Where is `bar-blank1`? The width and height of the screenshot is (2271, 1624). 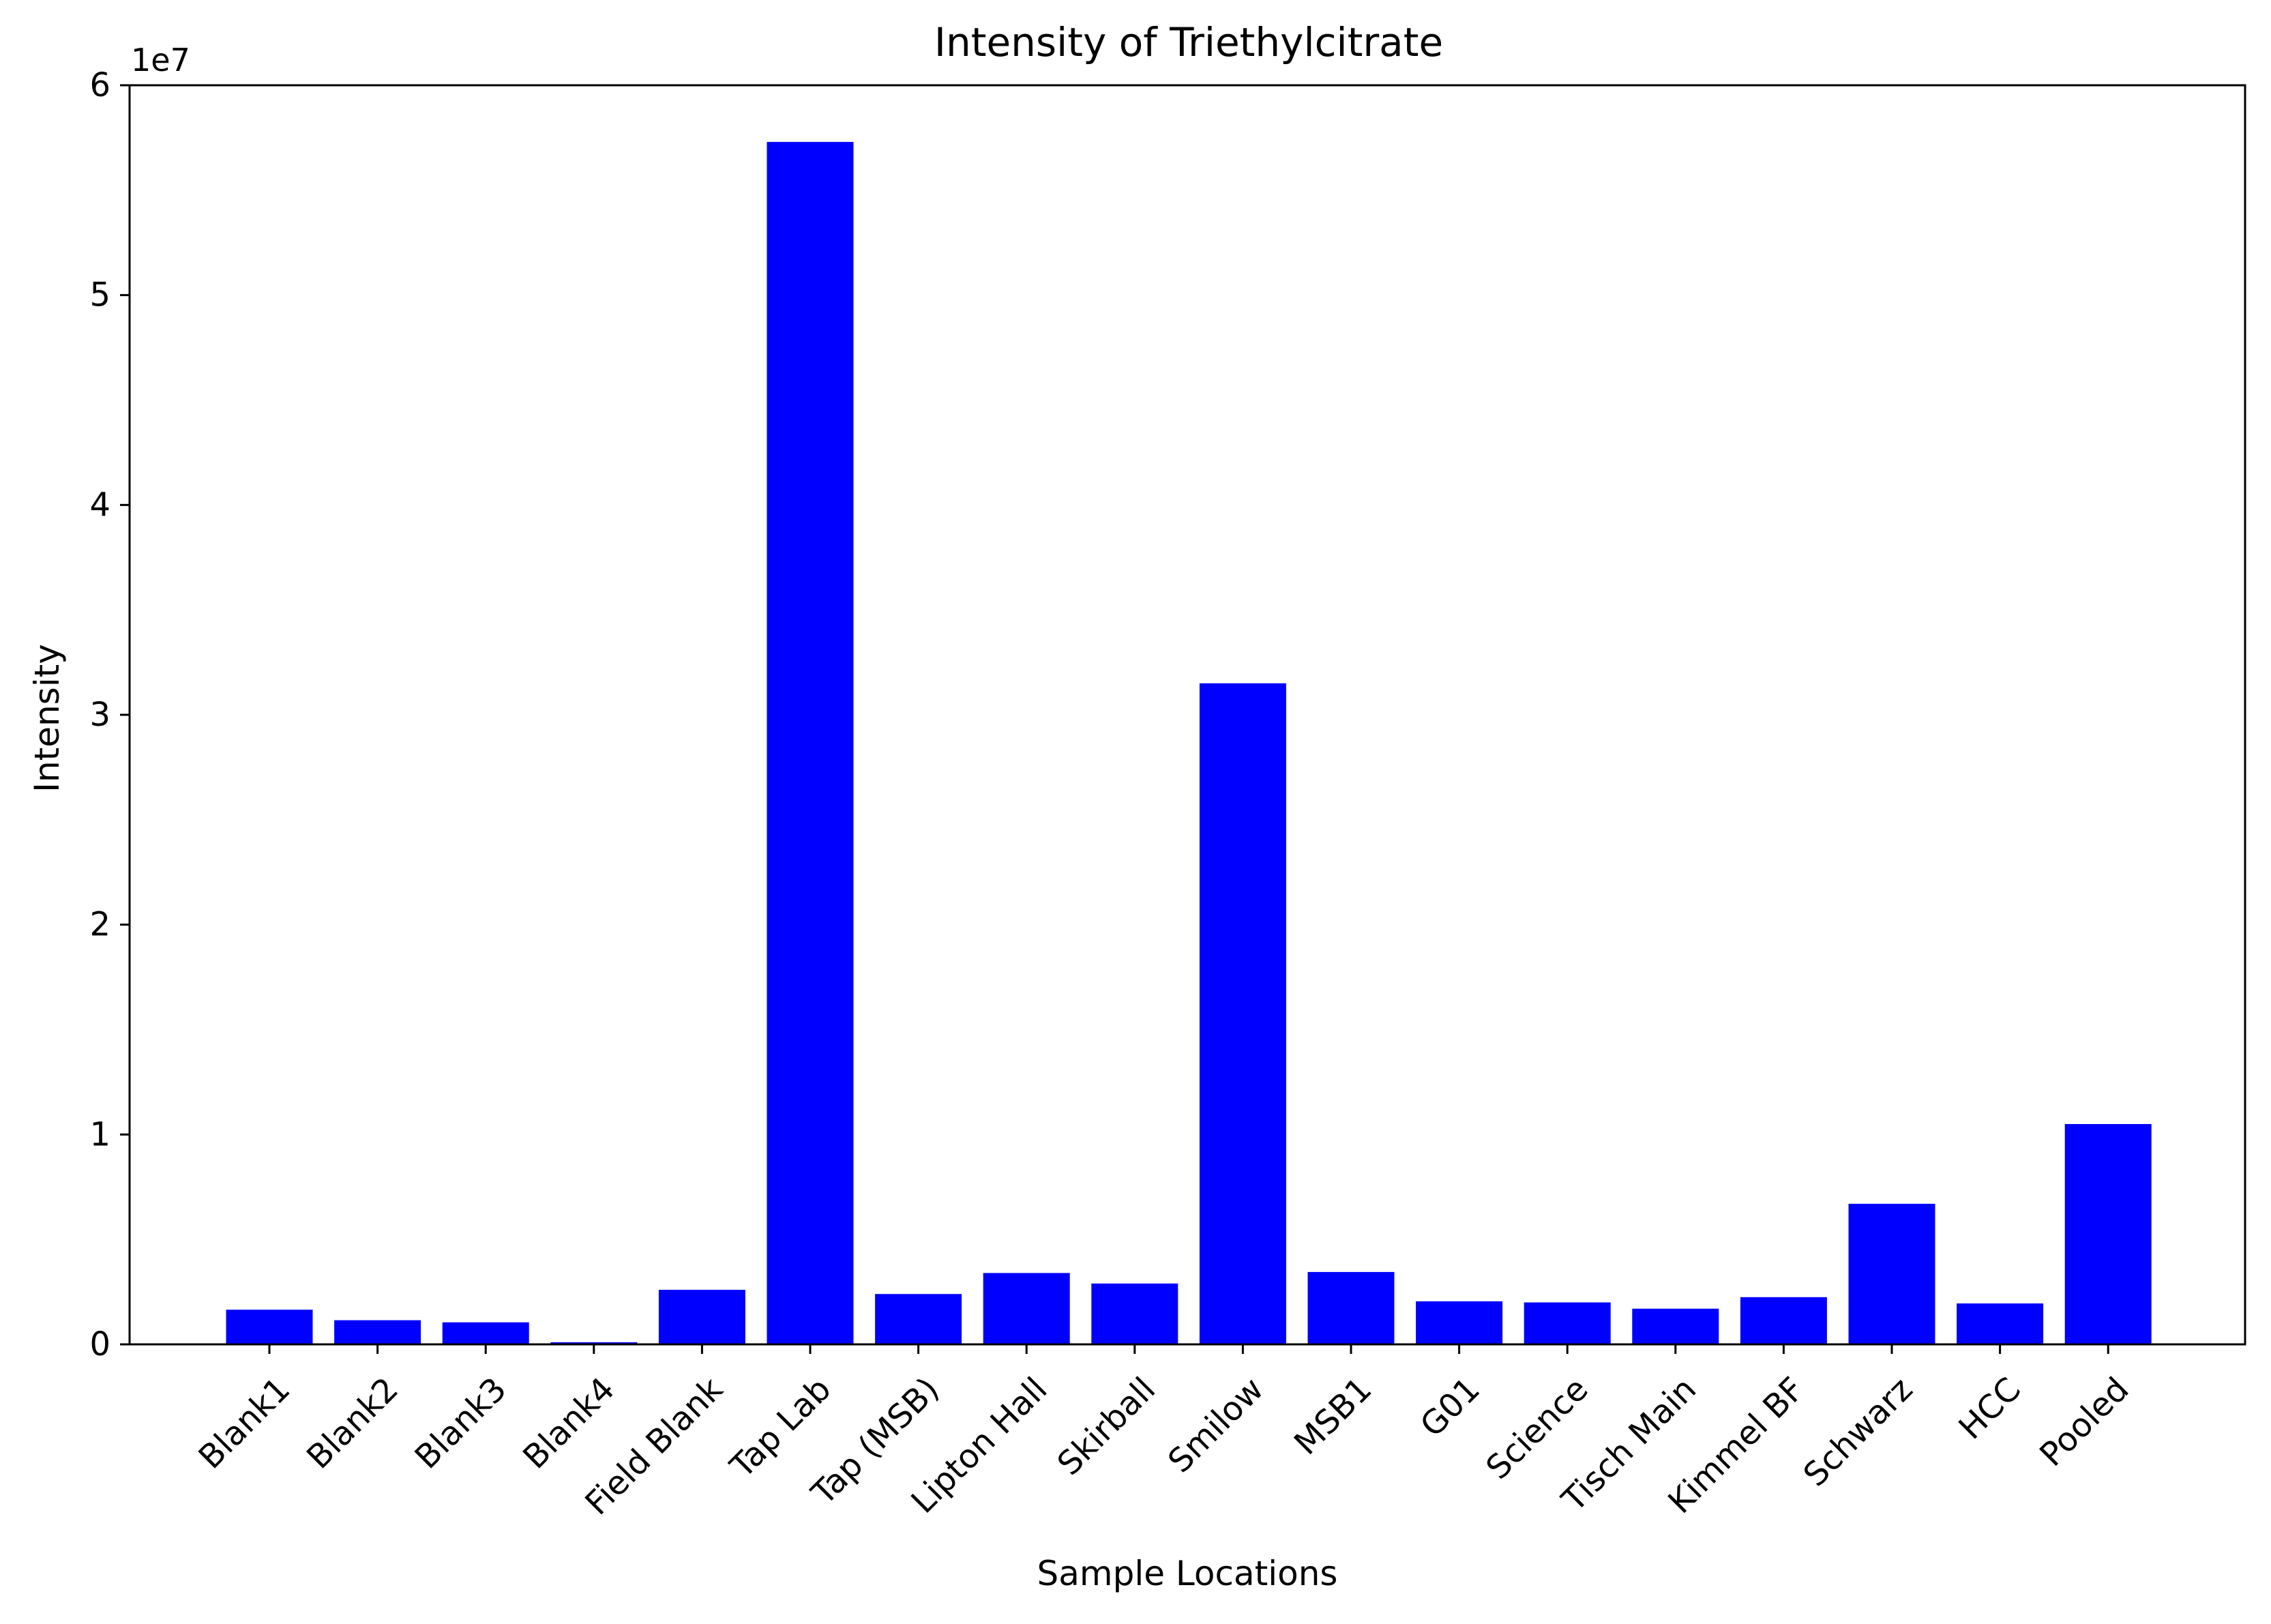 bar-blank1 is located at coordinates (269, 1327).